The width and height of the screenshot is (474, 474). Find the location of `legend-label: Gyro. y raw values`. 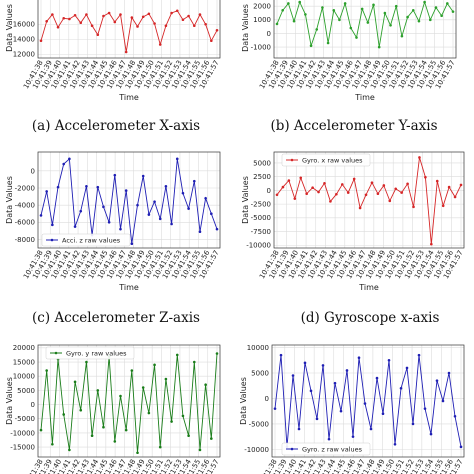

legend-label: Gyro. y raw values is located at coordinates (96, 354).